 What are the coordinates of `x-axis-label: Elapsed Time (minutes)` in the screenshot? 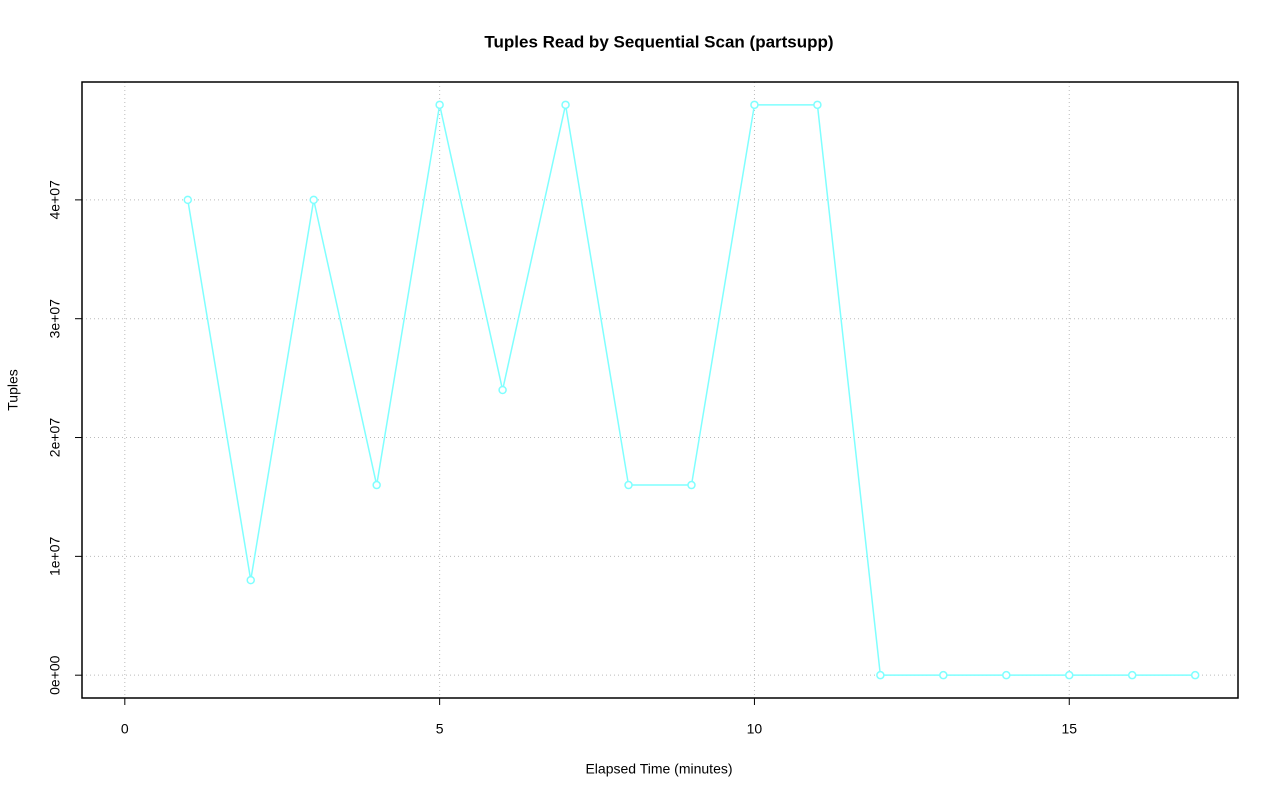 It's located at (658, 769).